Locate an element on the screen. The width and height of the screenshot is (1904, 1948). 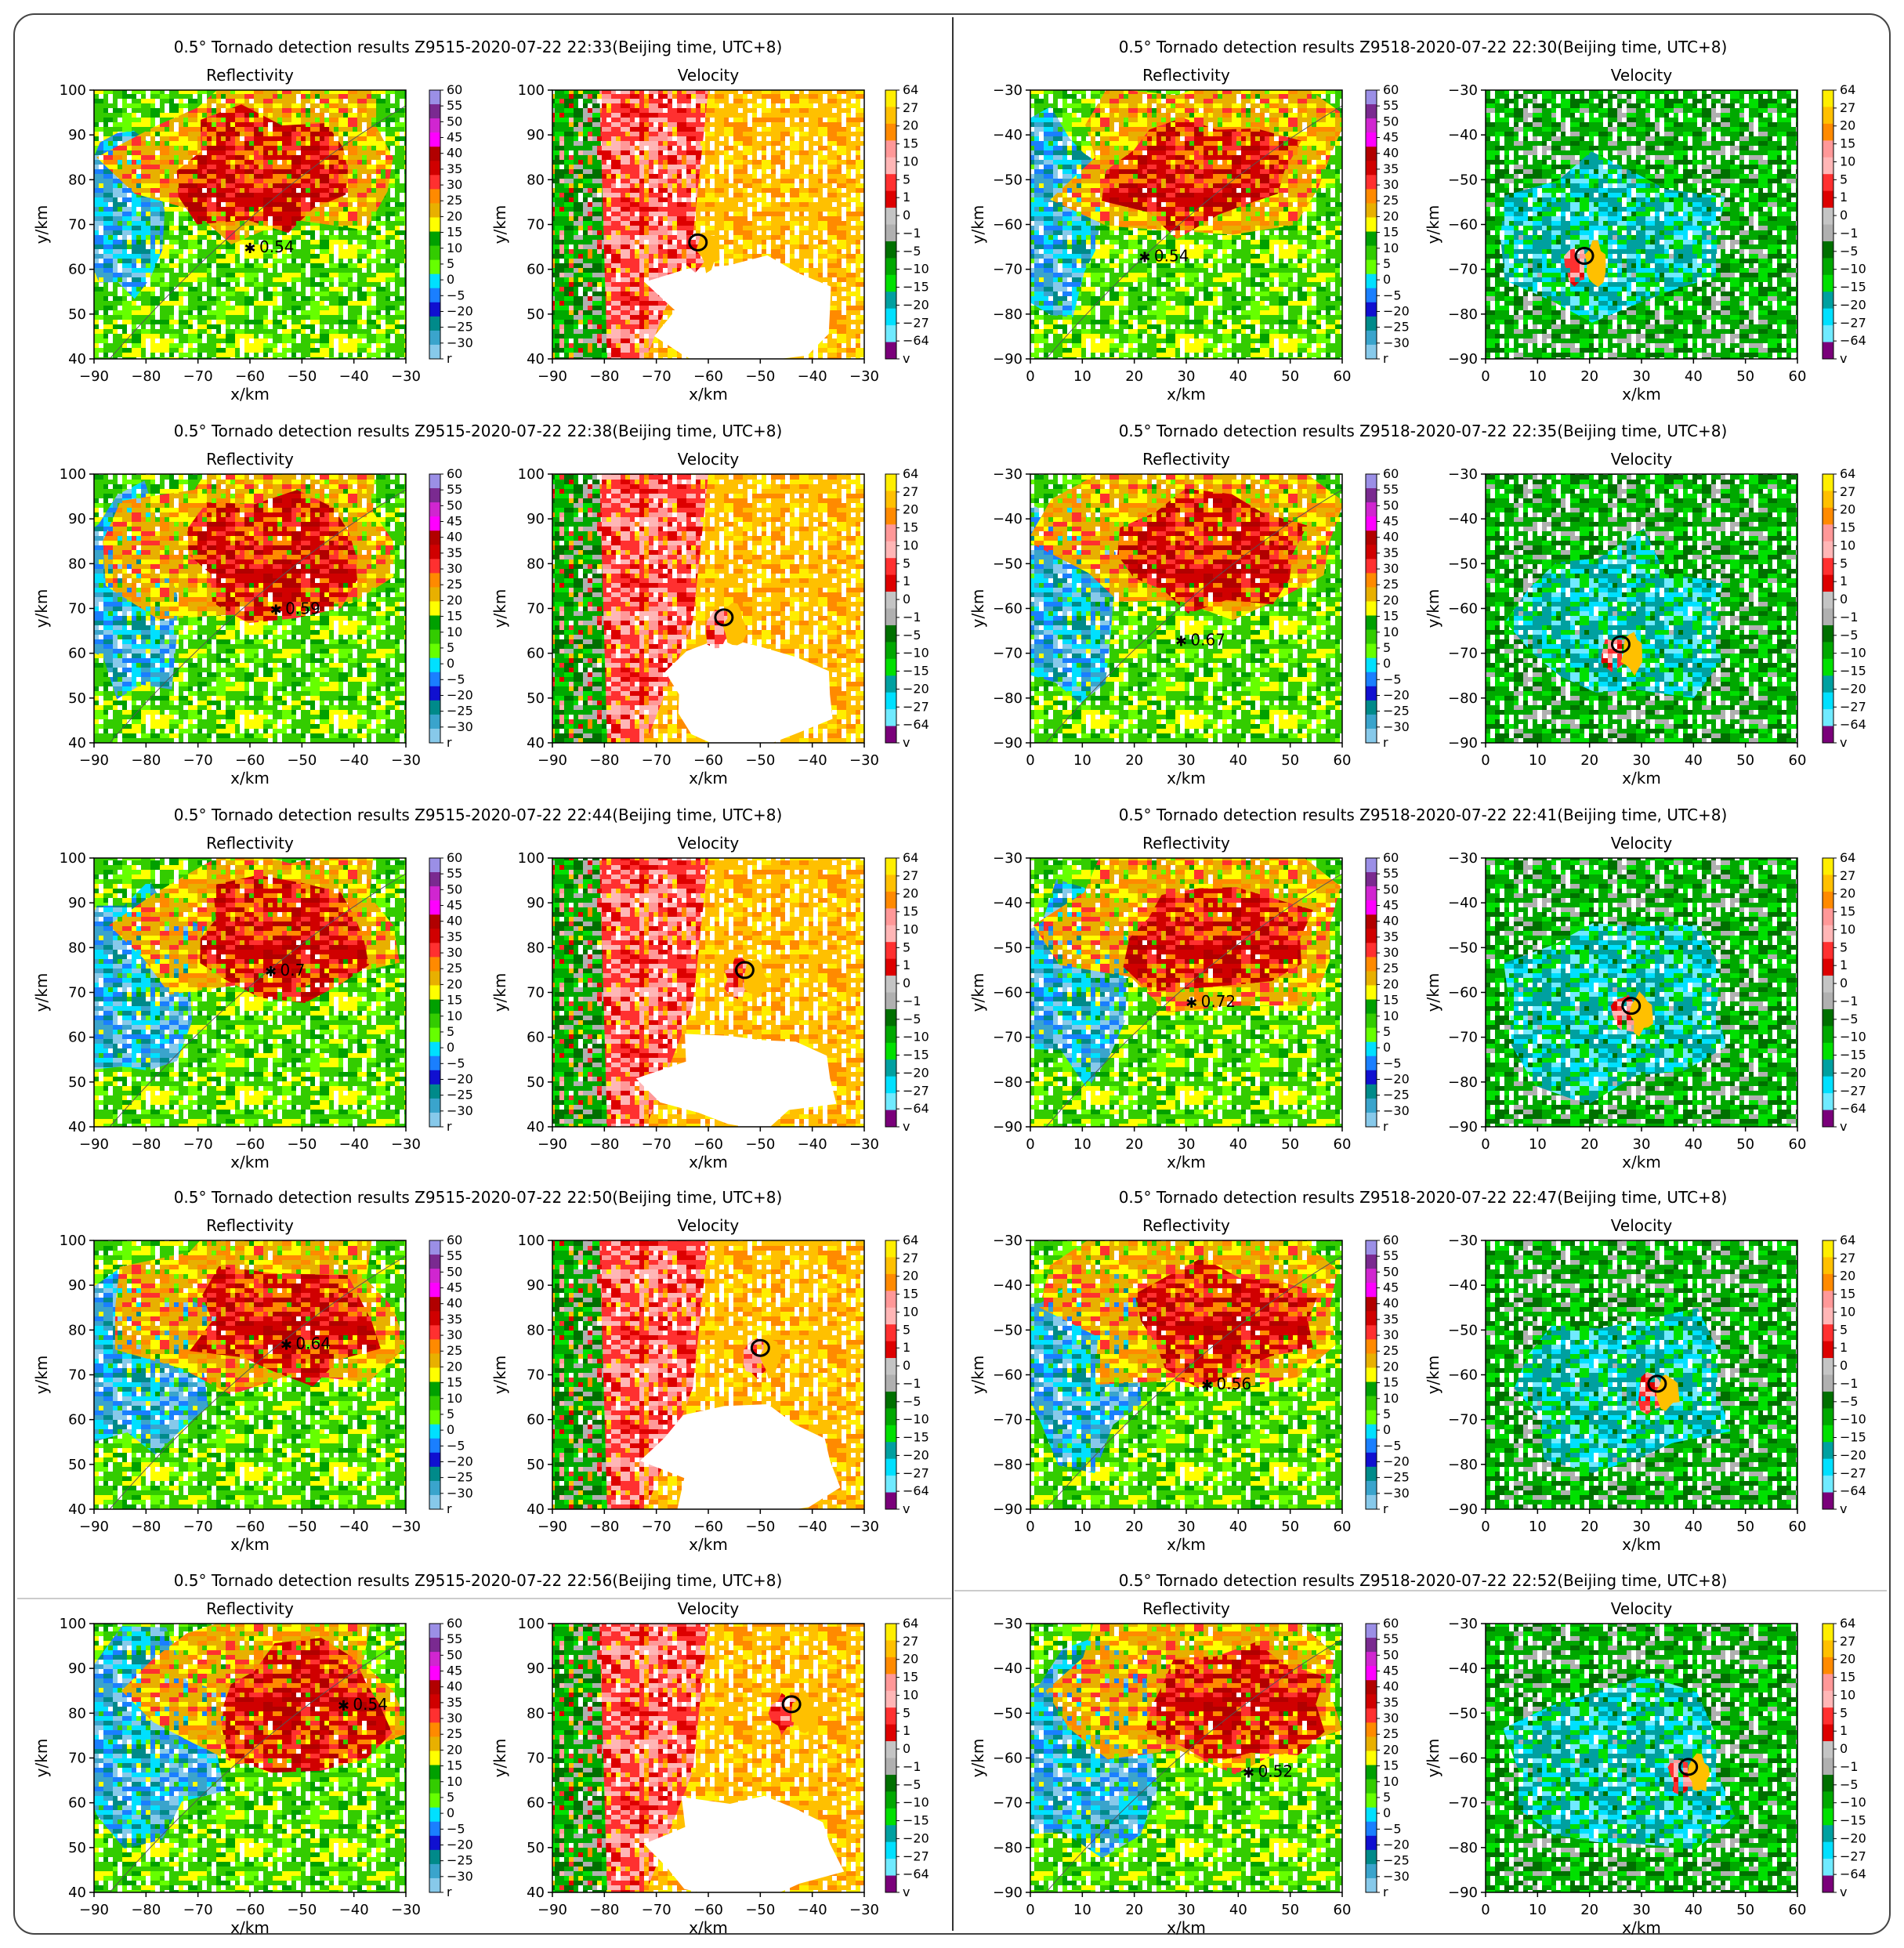
reflectivity-colorbar-frame is located at coordinates (435, 609).